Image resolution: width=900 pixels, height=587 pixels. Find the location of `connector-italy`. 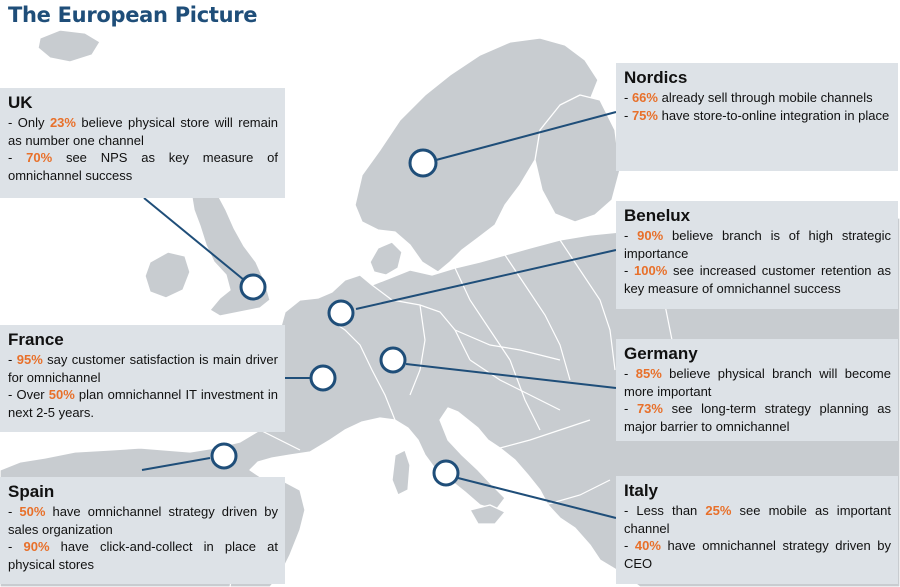

connector-italy is located at coordinates (537, 498).